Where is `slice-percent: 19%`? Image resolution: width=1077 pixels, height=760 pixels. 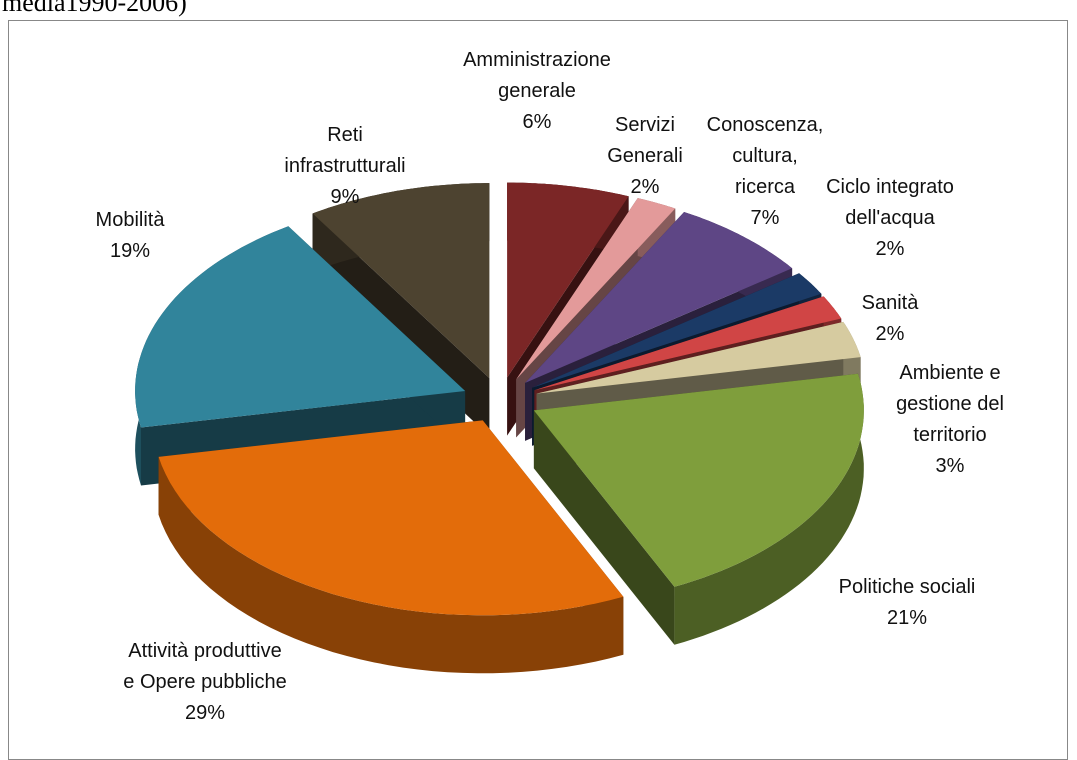 slice-percent: 19% is located at coordinates (130, 251).